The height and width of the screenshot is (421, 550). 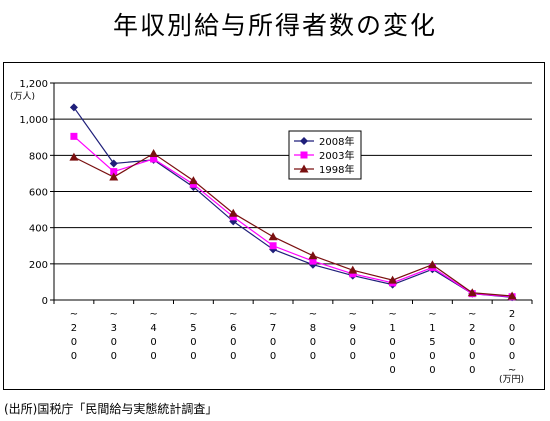 I want to click on y-axis-label: (万人), so click(x=22, y=96).